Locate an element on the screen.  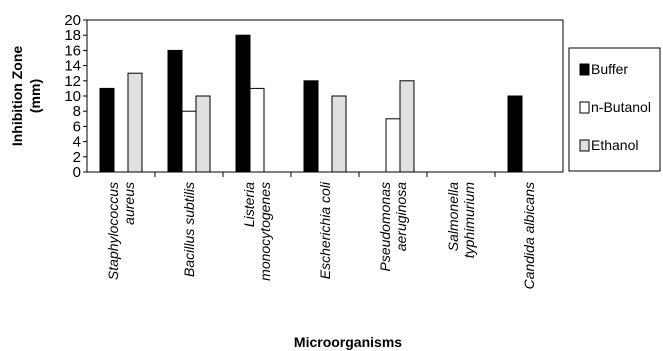
y-tick-label: 10 is located at coordinates (72, 96).